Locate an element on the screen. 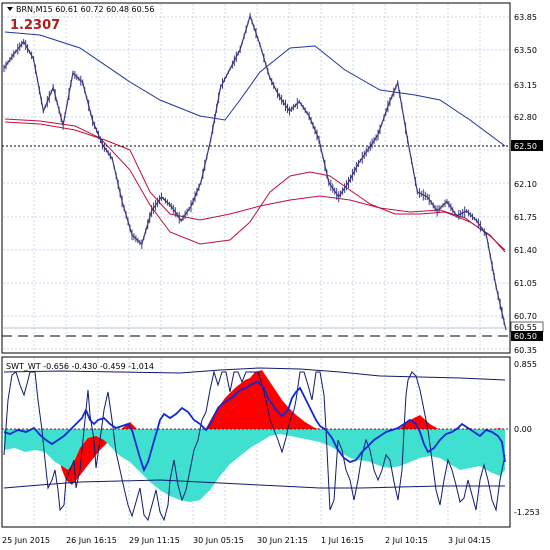 This screenshot has height=550, width=550. price-axis-label: 62.10 is located at coordinates (525, 184).